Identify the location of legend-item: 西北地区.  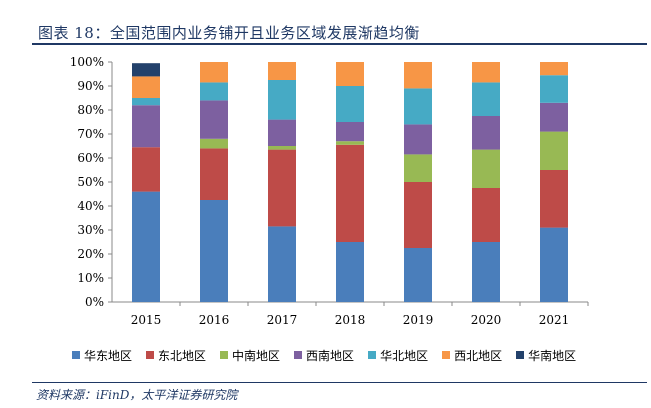
(472, 355).